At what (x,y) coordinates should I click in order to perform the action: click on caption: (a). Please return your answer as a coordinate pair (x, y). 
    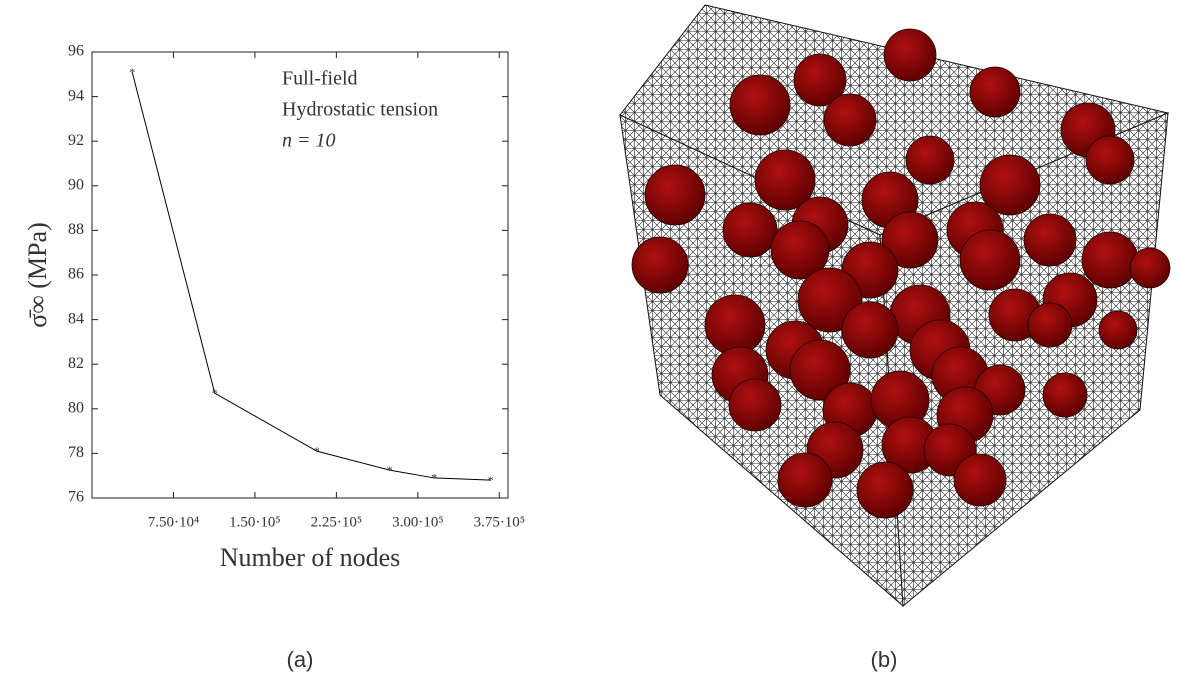
    Looking at the image, I should click on (300, 659).